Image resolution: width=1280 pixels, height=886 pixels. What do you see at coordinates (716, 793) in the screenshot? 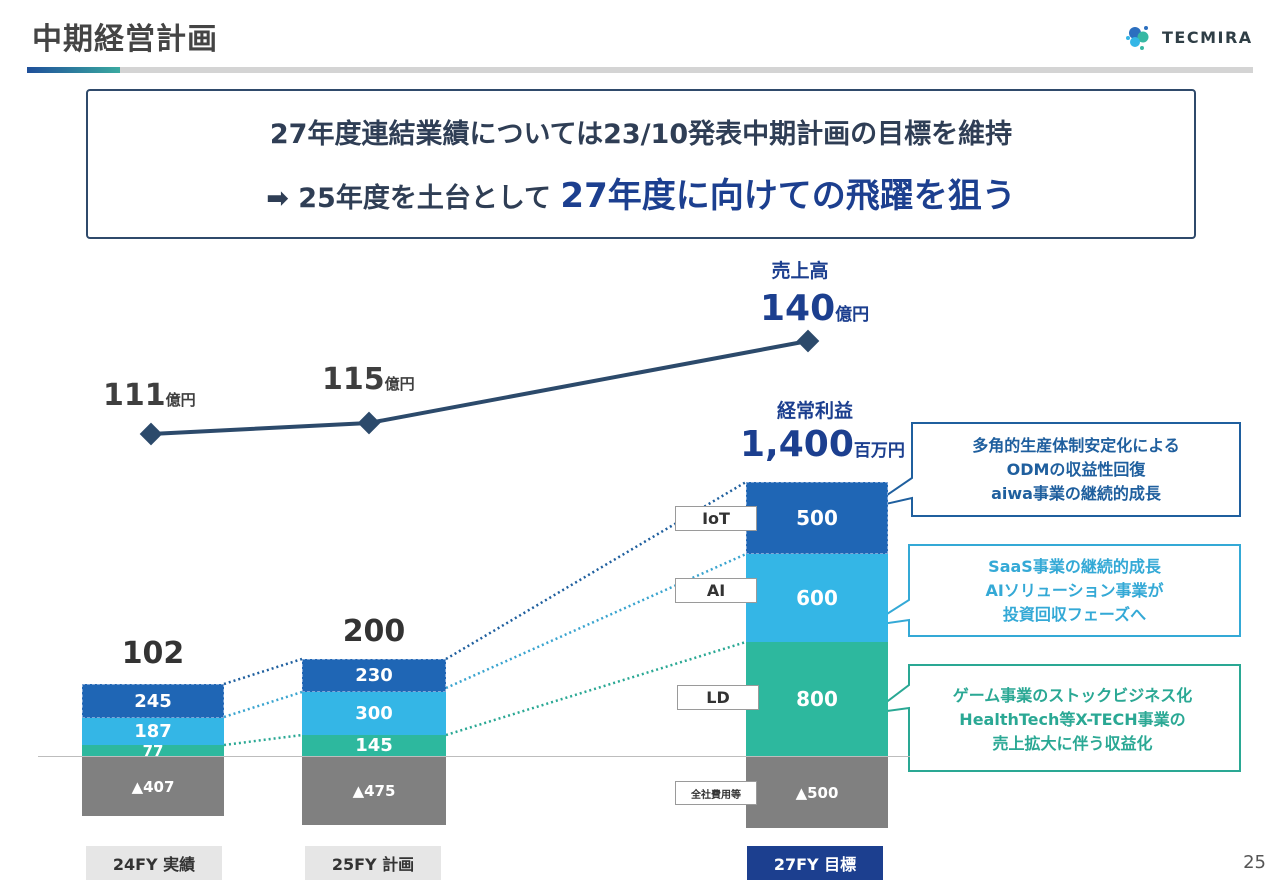
I see `tag-corporate-cost: 全社費用等` at bounding box center [716, 793].